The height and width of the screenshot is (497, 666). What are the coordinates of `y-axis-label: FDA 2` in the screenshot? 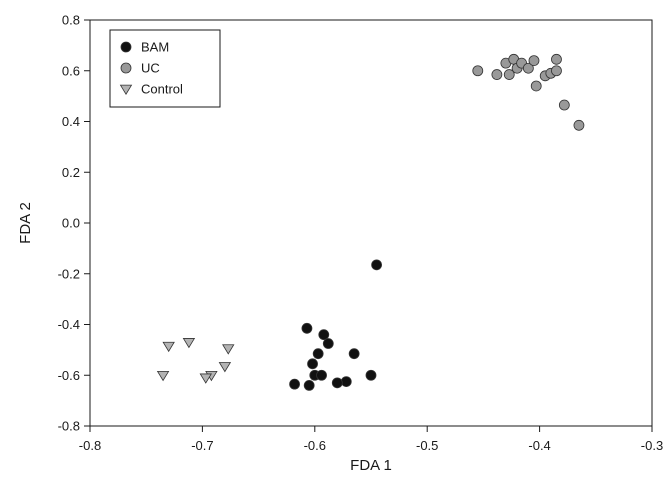 It's located at (25, 223).